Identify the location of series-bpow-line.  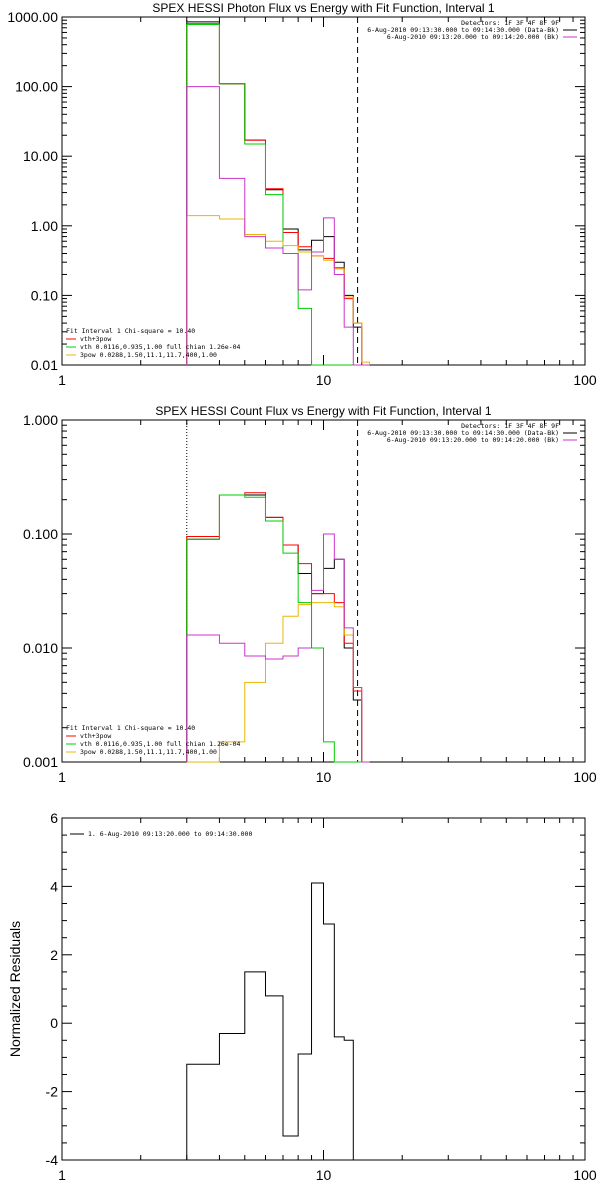
(278, 682).